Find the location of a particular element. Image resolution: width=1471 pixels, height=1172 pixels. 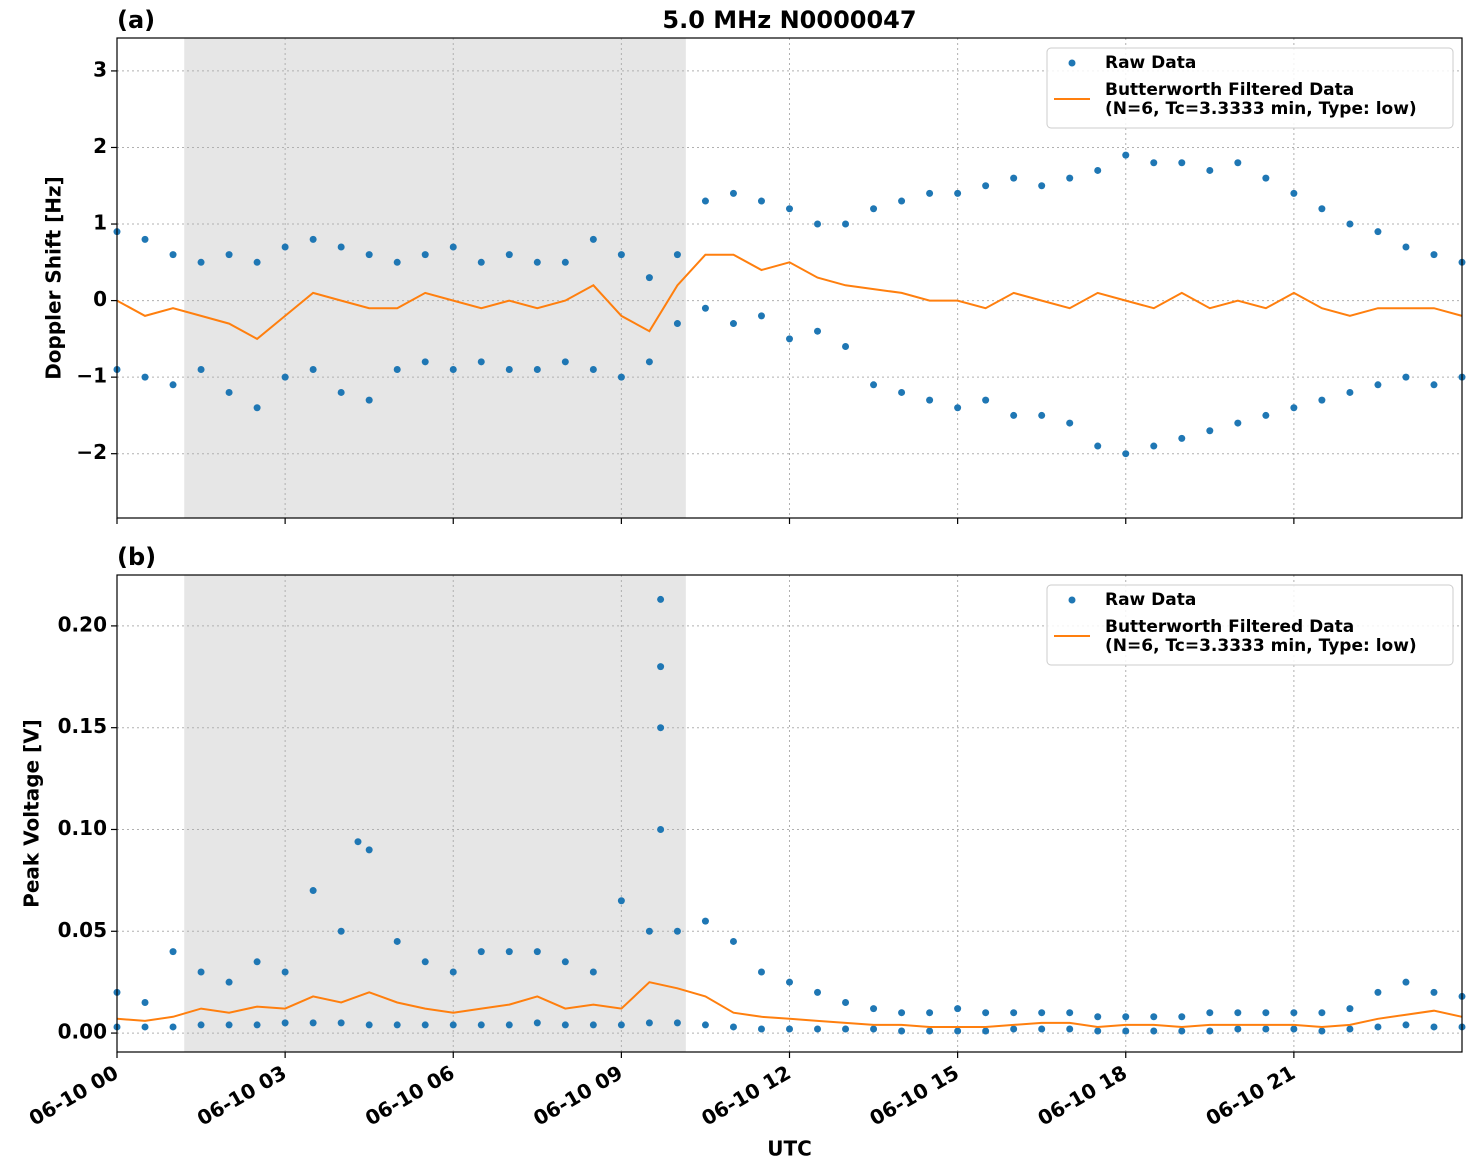

panel-label: (b) is located at coordinates (136, 557).